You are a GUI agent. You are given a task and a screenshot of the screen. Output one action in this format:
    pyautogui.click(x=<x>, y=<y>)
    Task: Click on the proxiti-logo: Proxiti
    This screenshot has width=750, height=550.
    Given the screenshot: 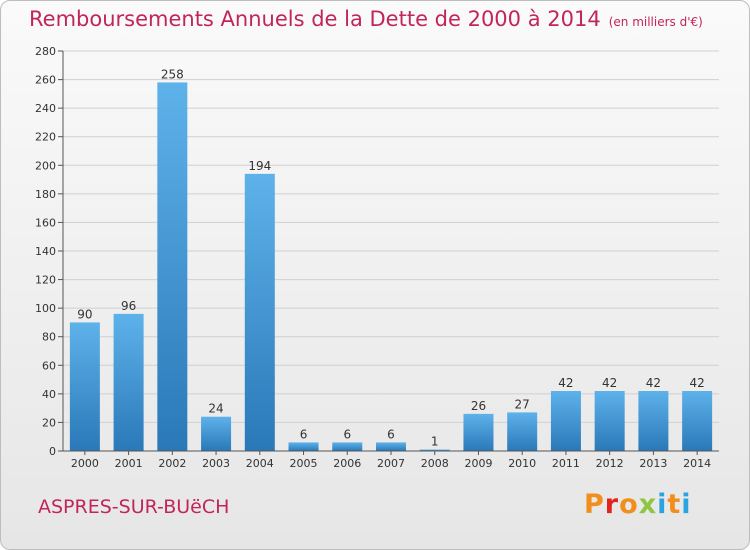 What is the action you would take?
    pyautogui.click(x=638, y=504)
    